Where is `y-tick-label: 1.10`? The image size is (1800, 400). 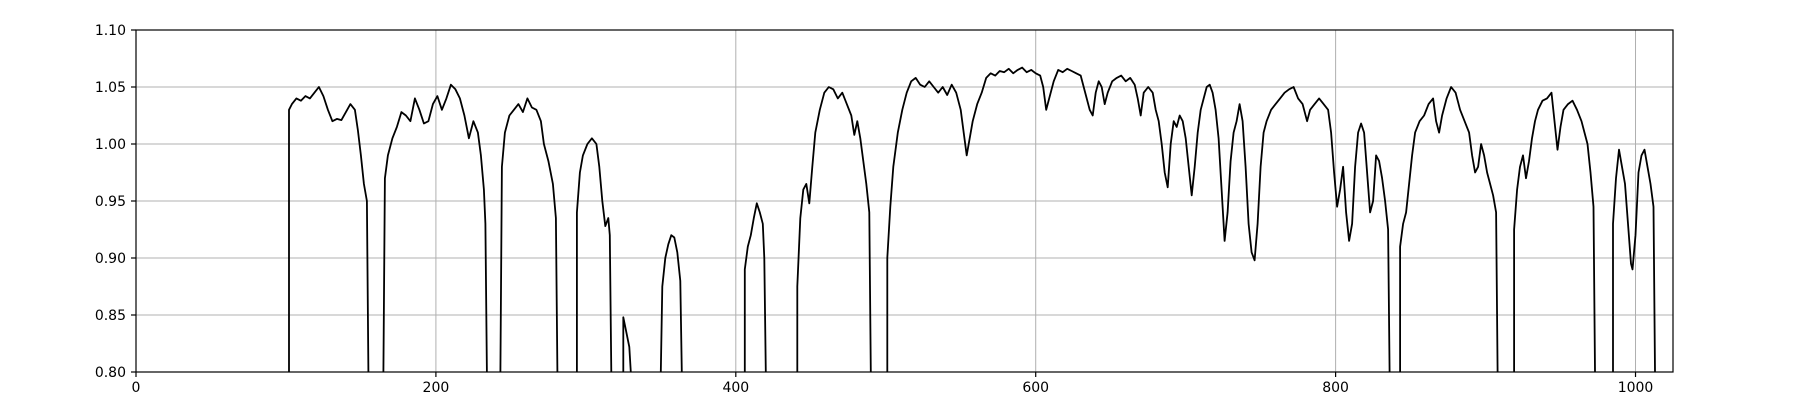
y-tick-label: 1.10 is located at coordinates (110, 31).